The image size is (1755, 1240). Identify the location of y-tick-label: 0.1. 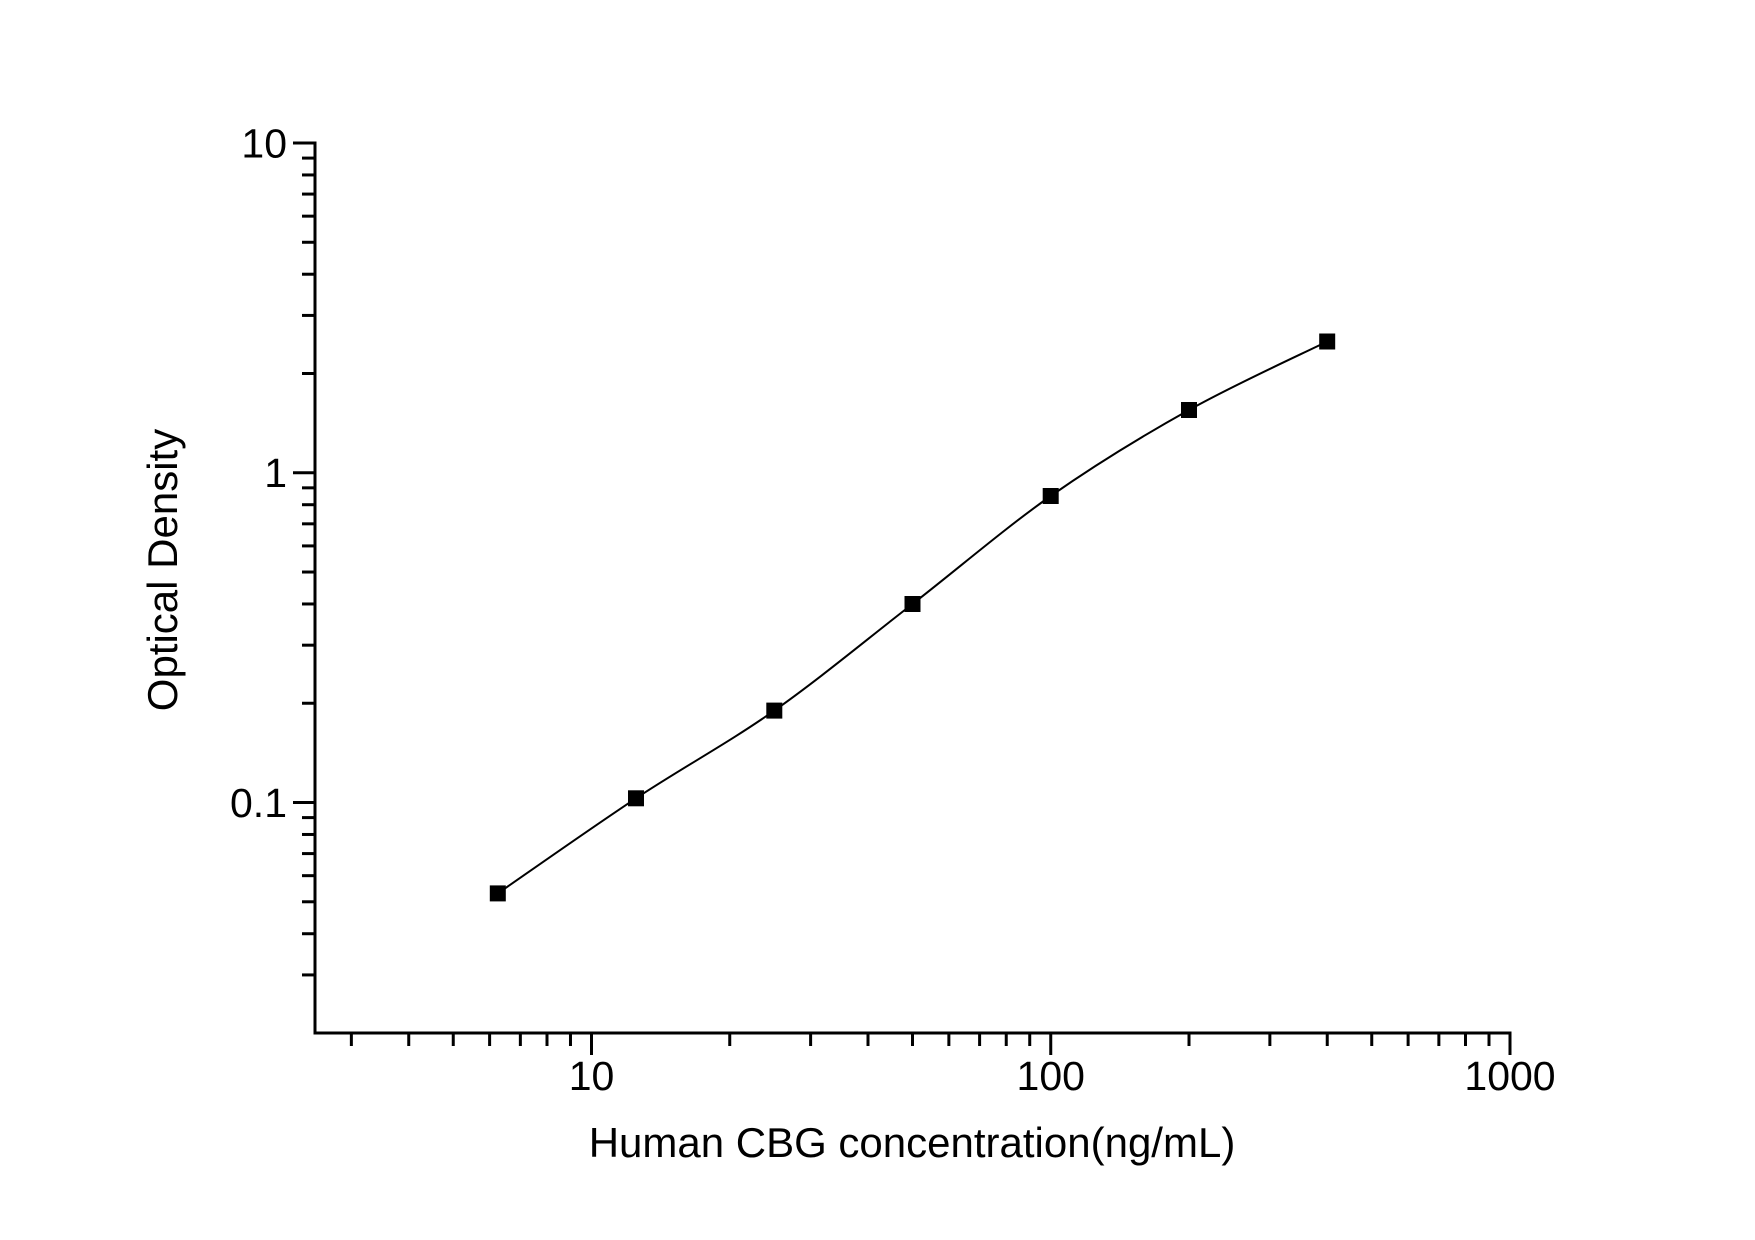
(258, 803).